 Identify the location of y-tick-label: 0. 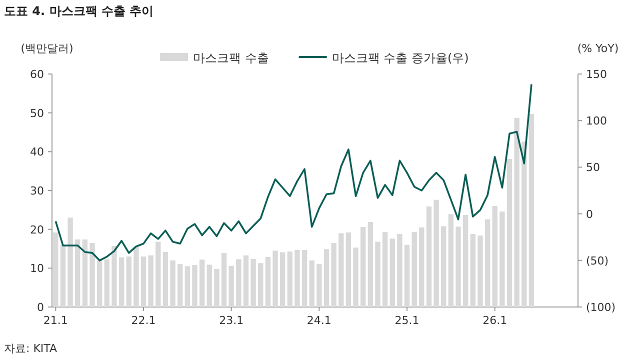
(40, 307).